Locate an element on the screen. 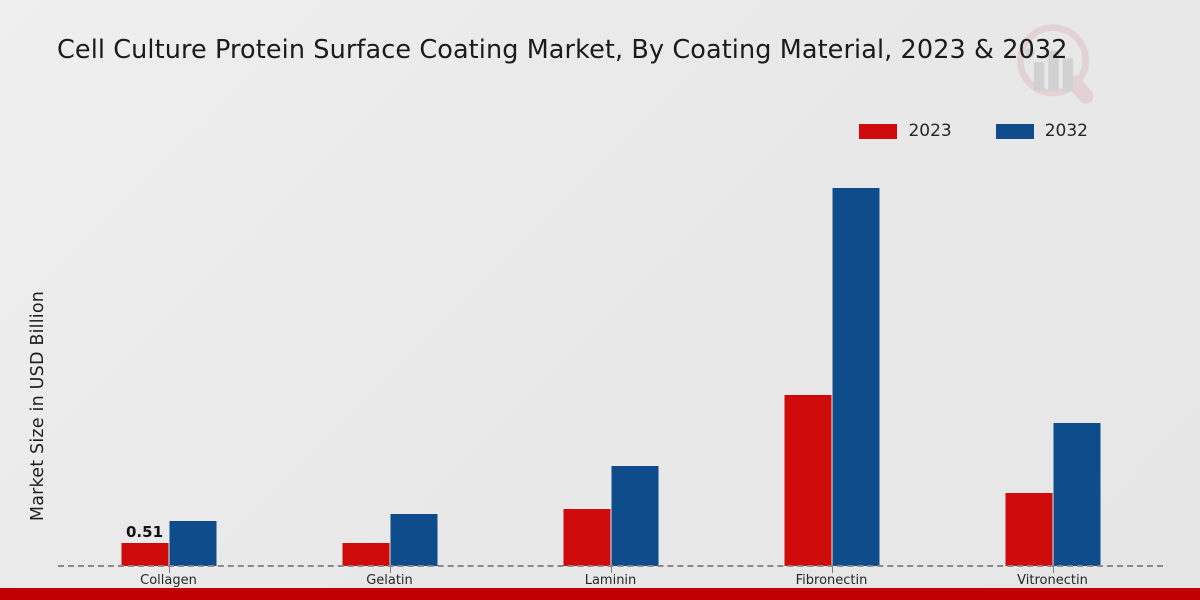 This screenshot has height=600, width=1200. legend-item-2032: 2032 is located at coordinates (1041, 131).